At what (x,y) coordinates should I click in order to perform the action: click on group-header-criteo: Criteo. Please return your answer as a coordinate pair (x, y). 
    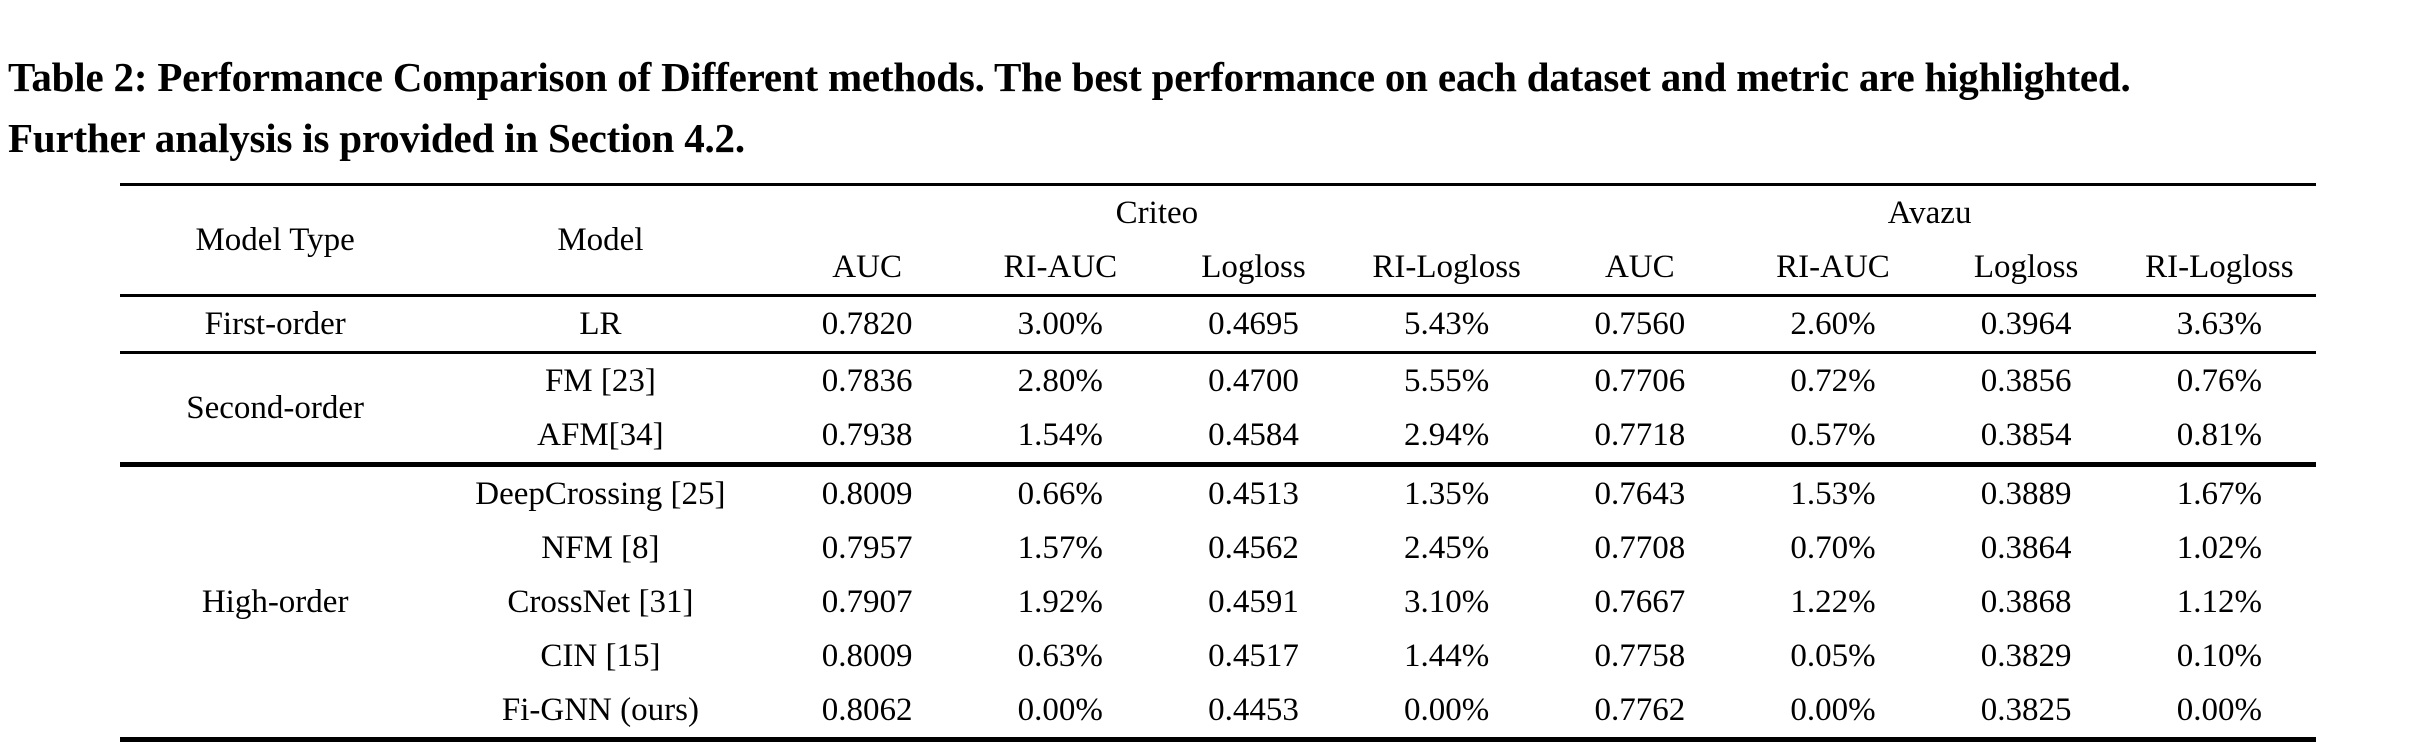
    Looking at the image, I should click on (1157, 212).